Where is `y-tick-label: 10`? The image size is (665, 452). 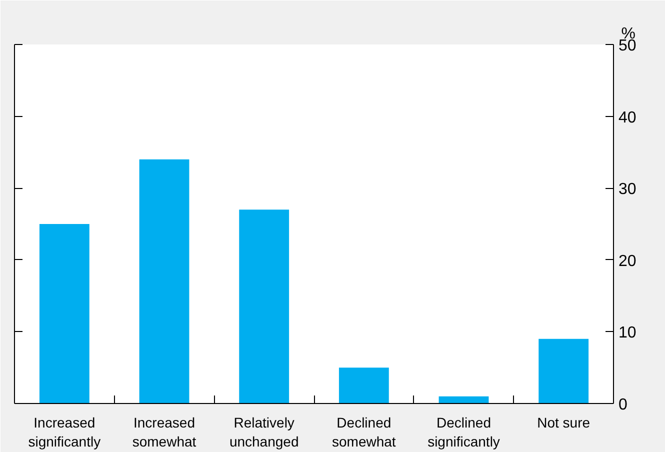
y-tick-label: 10 is located at coordinates (627, 333).